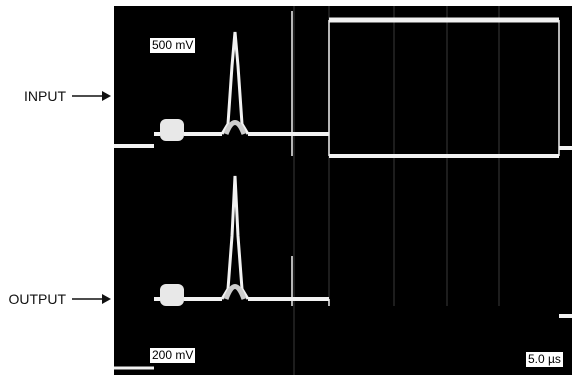 The height and width of the screenshot is (375, 572). I want to click on timebase-readout: 5.0 µs, so click(544, 359).